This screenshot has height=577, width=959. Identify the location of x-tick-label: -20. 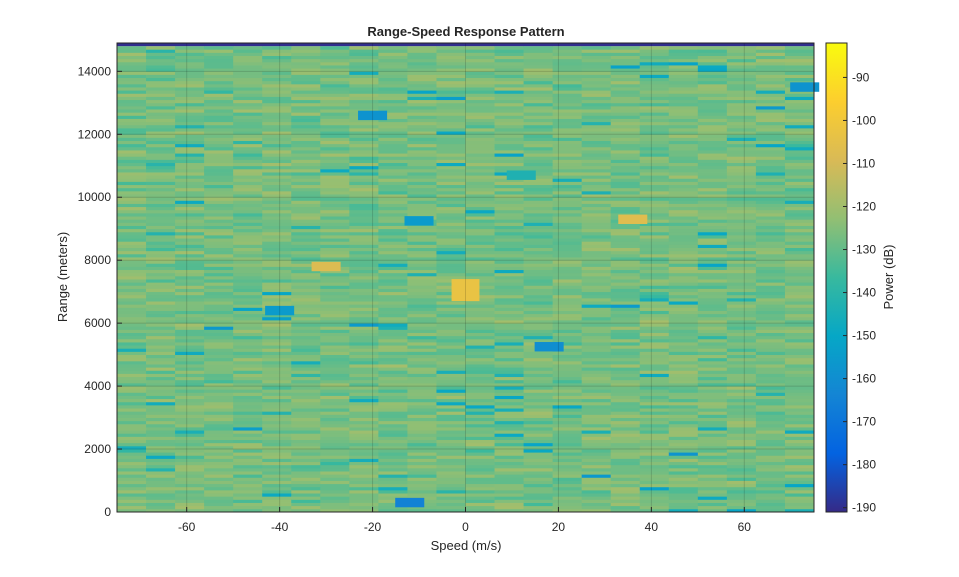
(373, 527).